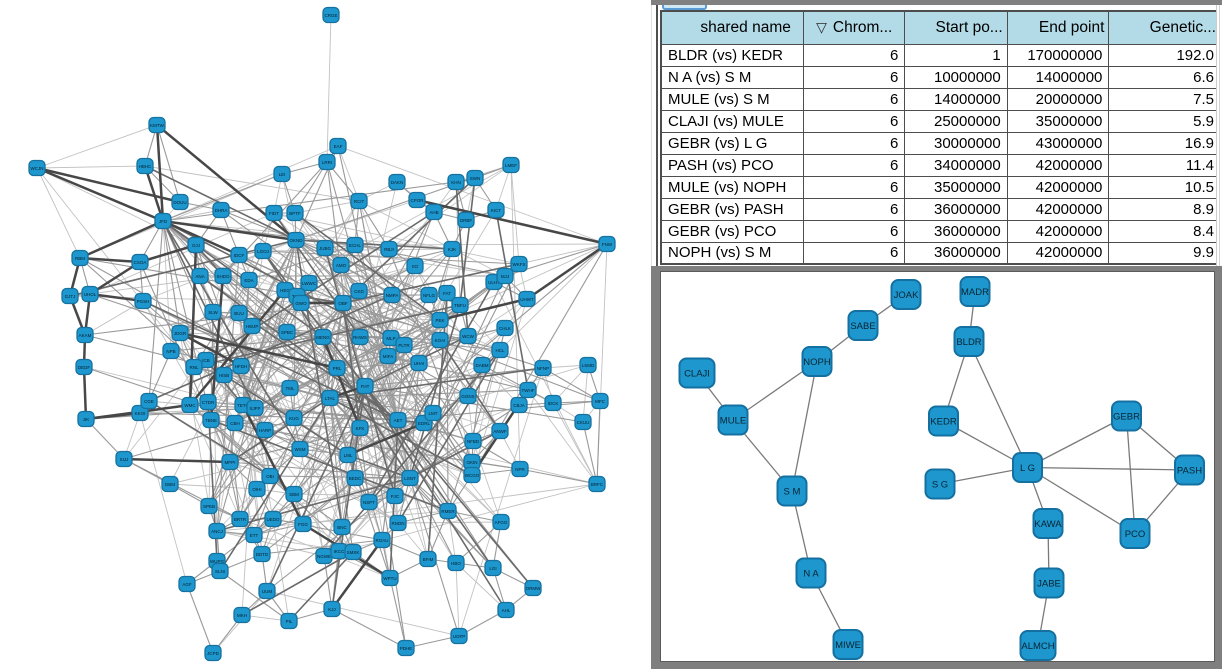  I want to click on svg-text: BRTR, so click(240, 519).